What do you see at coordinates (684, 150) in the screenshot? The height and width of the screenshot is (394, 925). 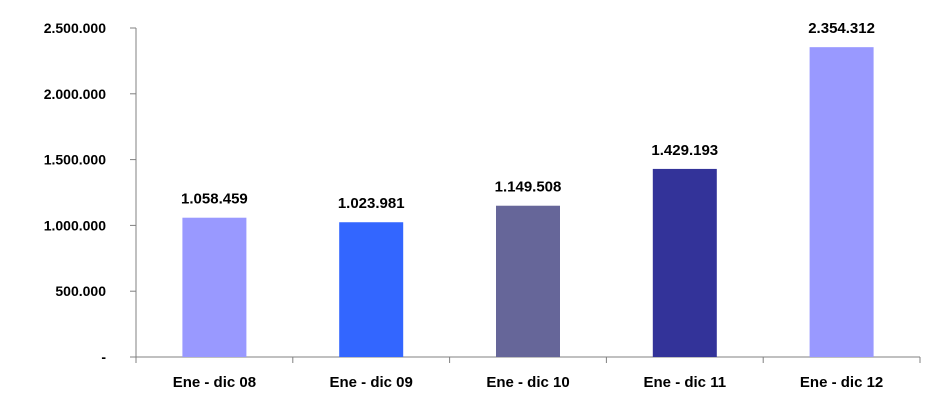 I see `data-label: 1.429.193` at bounding box center [684, 150].